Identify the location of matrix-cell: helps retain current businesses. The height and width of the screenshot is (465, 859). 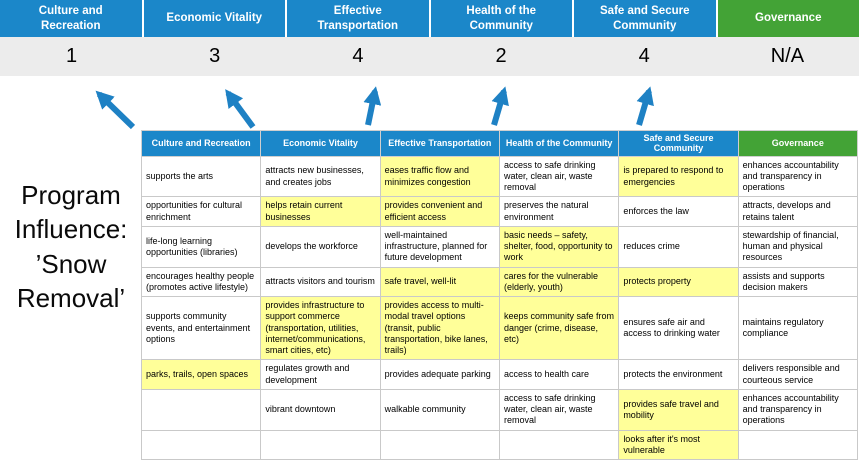
(320, 211).